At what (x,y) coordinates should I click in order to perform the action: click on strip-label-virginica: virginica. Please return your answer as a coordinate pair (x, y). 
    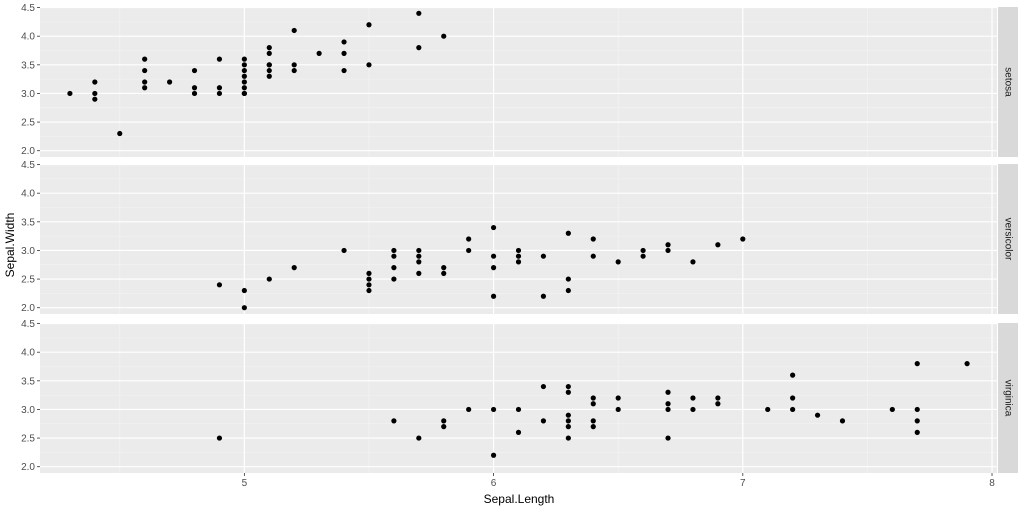
    Looking at the image, I should click on (1008, 398).